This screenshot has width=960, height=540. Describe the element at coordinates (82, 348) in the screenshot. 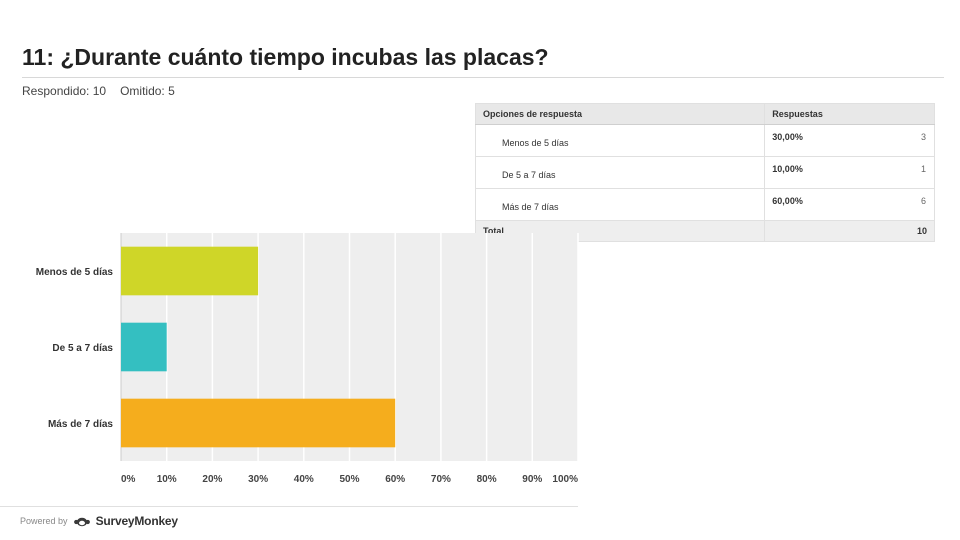

I see `category-label: De 5 a 7 días` at that location.